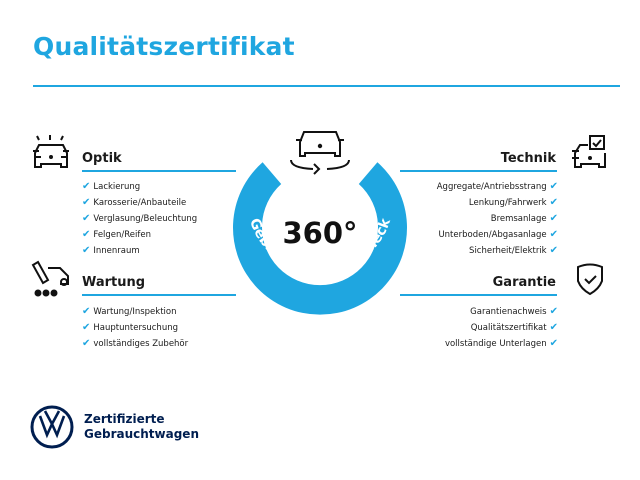 Image resolution: width=640 pixels, height=480 pixels. Describe the element at coordinates (124, 419) in the screenshot. I see `logo-line-1: Zertifizierte` at that location.